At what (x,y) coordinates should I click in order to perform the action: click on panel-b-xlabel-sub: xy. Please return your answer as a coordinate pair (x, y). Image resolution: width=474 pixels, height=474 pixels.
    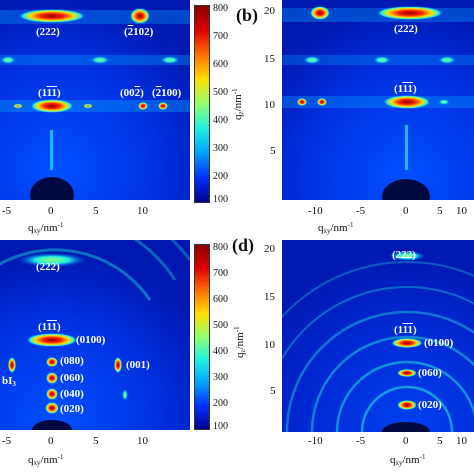
    Looking at the image, I should click on (327, 231).